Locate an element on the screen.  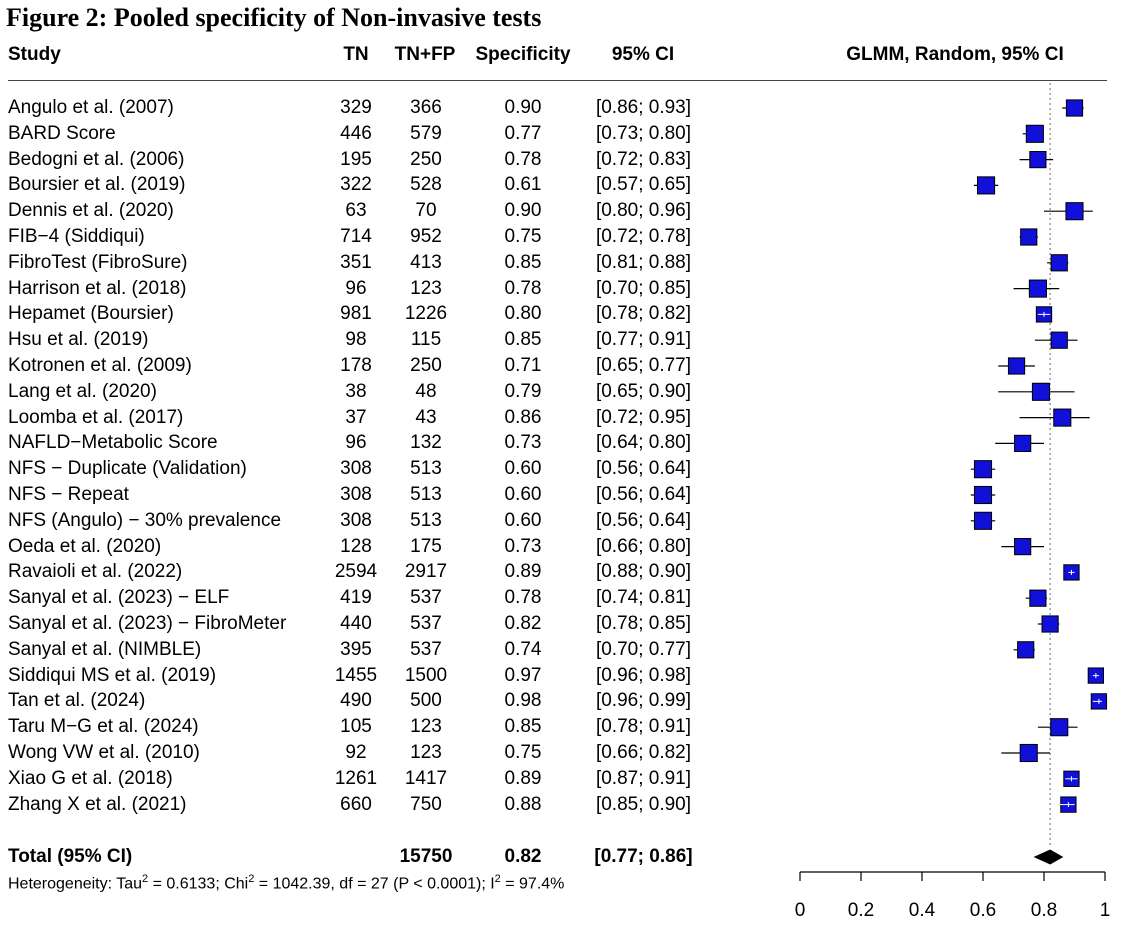
tn-value: 322 is located at coordinates (356, 185).